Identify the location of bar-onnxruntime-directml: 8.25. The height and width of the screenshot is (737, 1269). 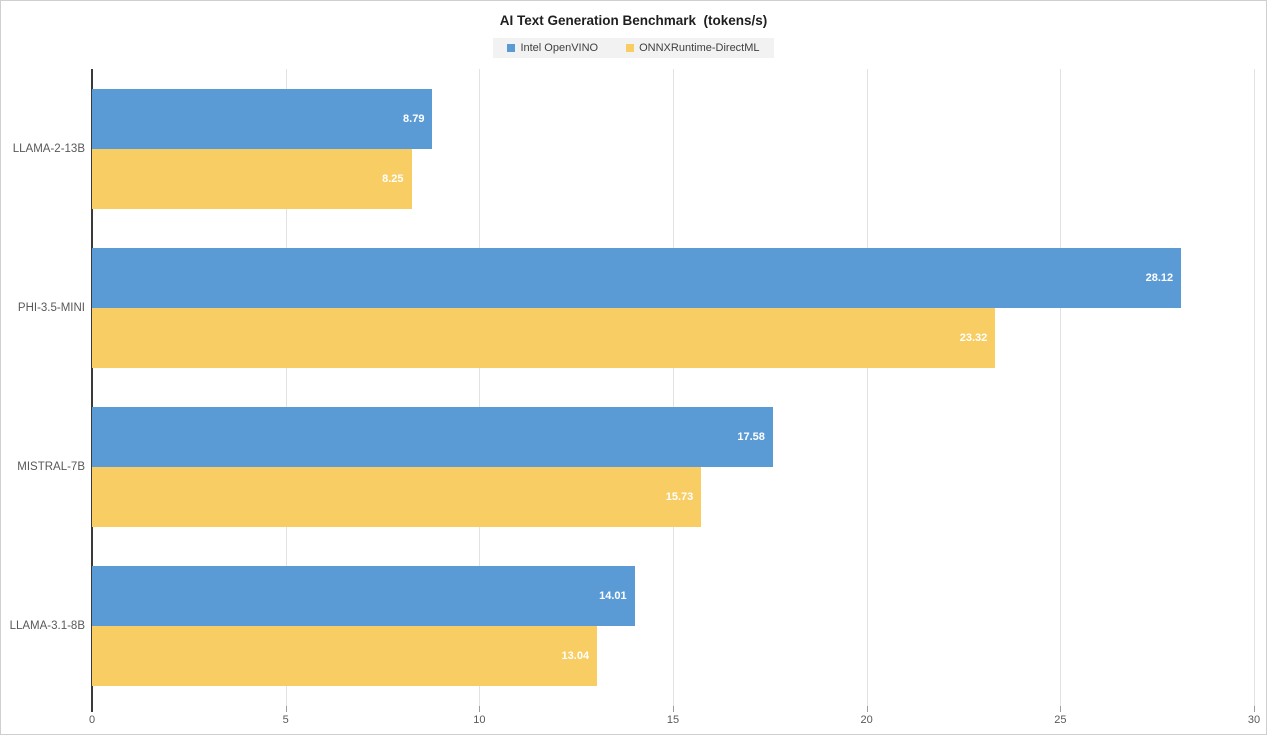
(252, 178).